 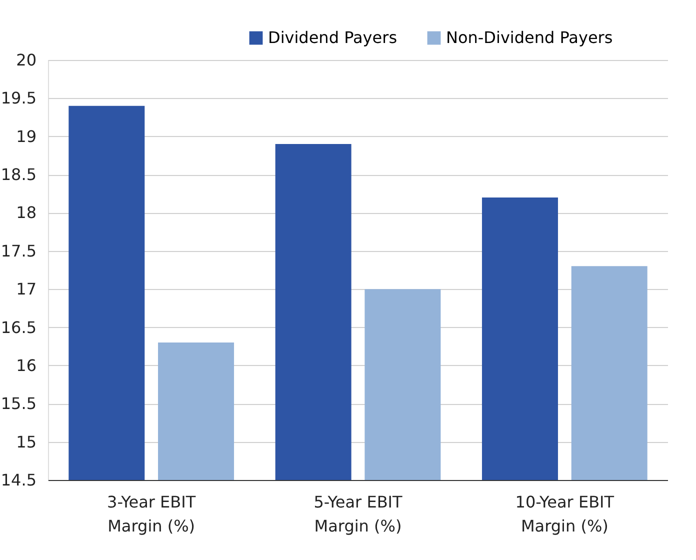 I want to click on y-tick-label: 15.5, so click(x=18, y=404).